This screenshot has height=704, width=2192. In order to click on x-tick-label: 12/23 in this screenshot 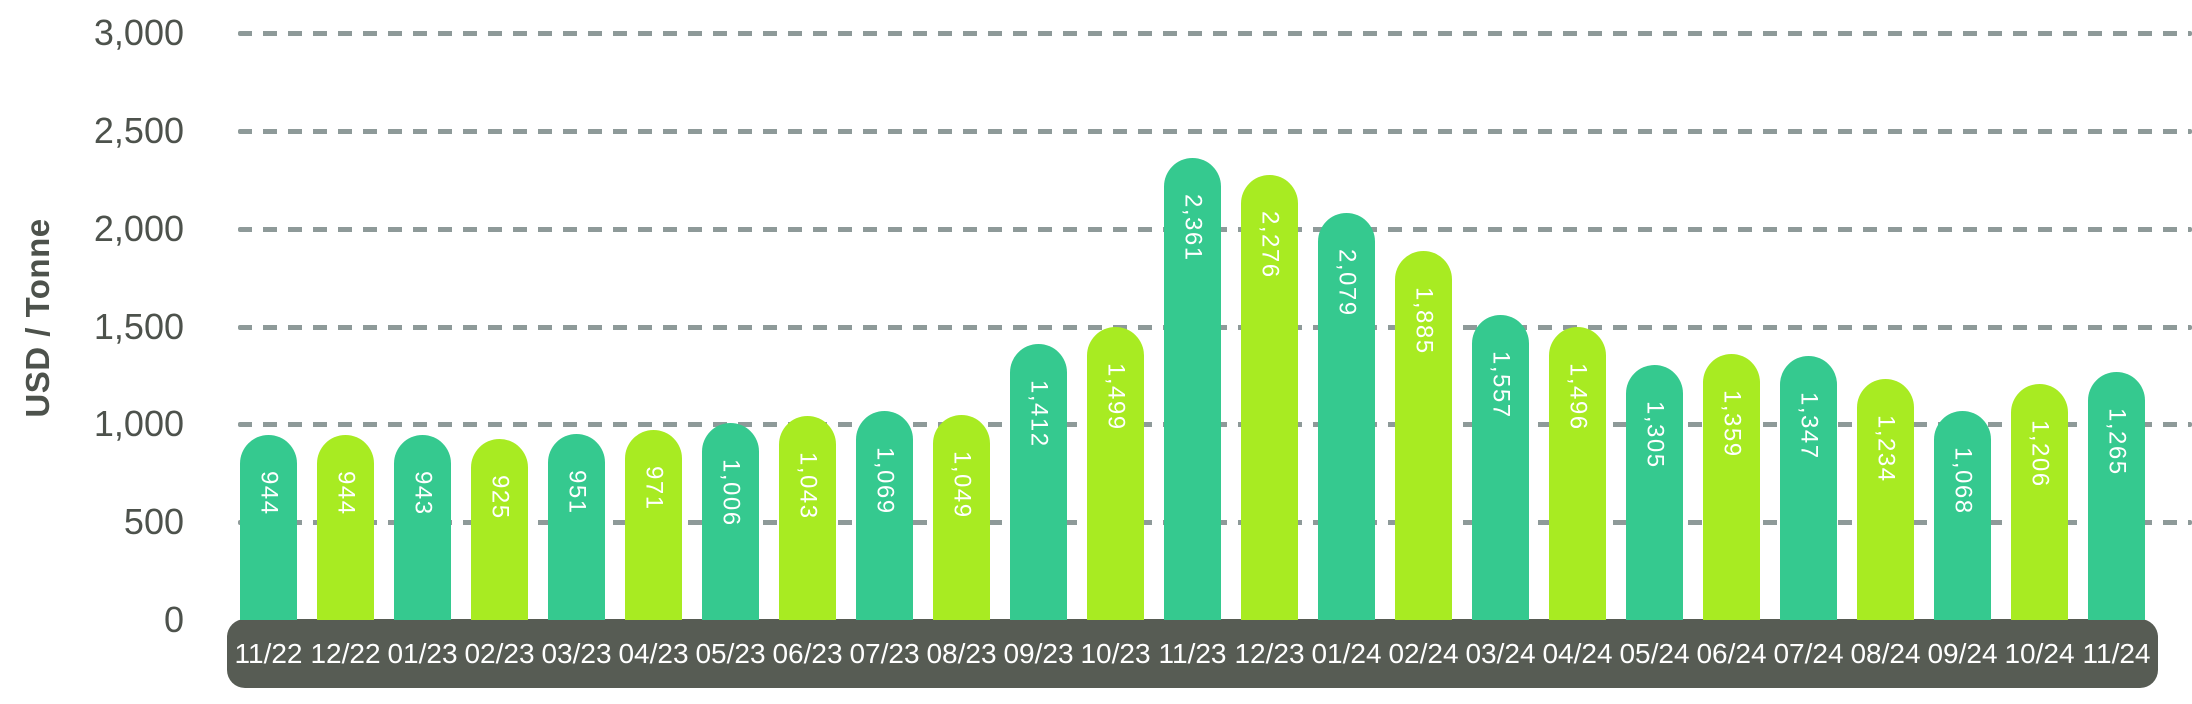, I will do `click(1269, 653)`.